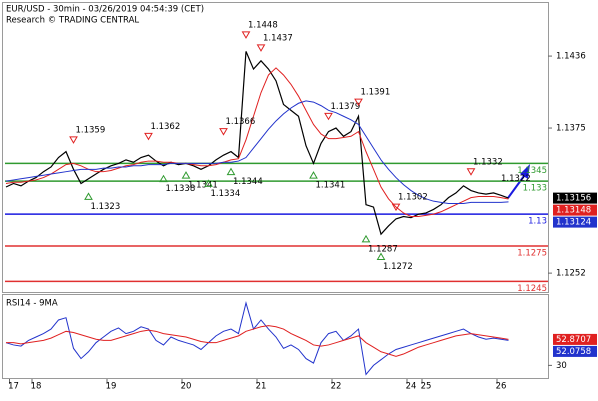 This screenshot has height=401, width=598. What do you see at coordinates (72, 21) in the screenshot?
I see `chart-subtitle: Research © TRADING CENTRAL` at bounding box center [72, 21].